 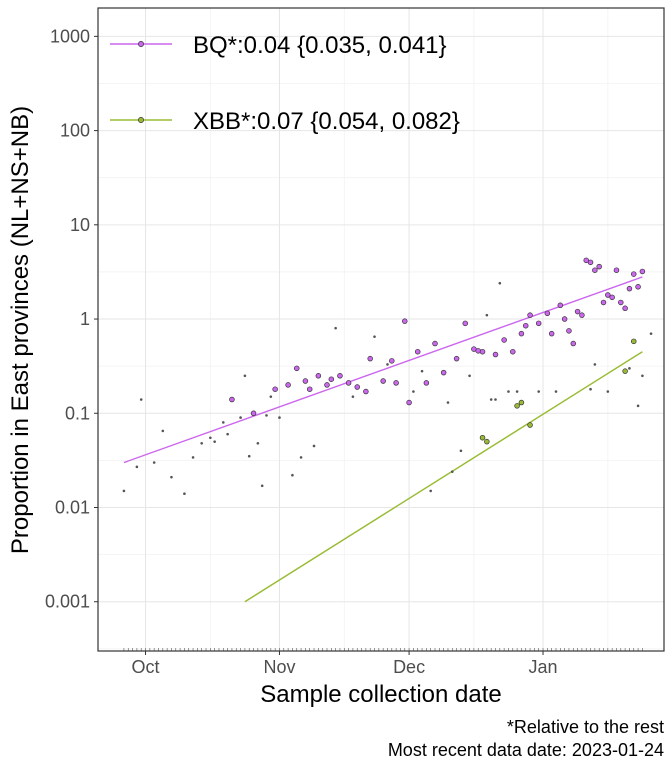 I want to click on y-tick-label: 1000, so click(x=70, y=36).